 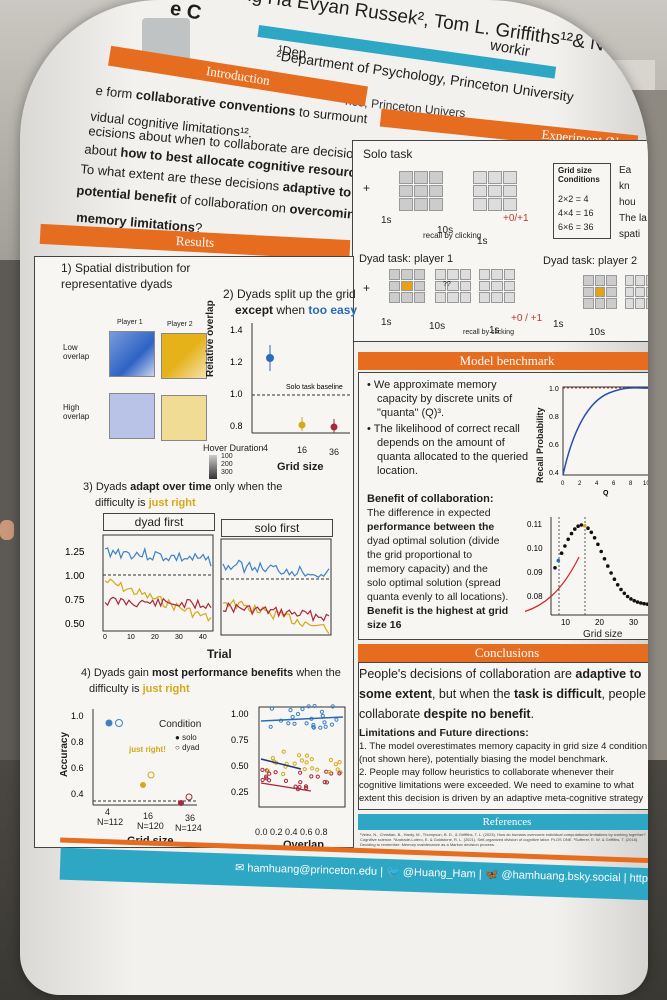 What do you see at coordinates (300, 467) in the screenshot?
I see `grid-size-label: Grid size` at bounding box center [300, 467].